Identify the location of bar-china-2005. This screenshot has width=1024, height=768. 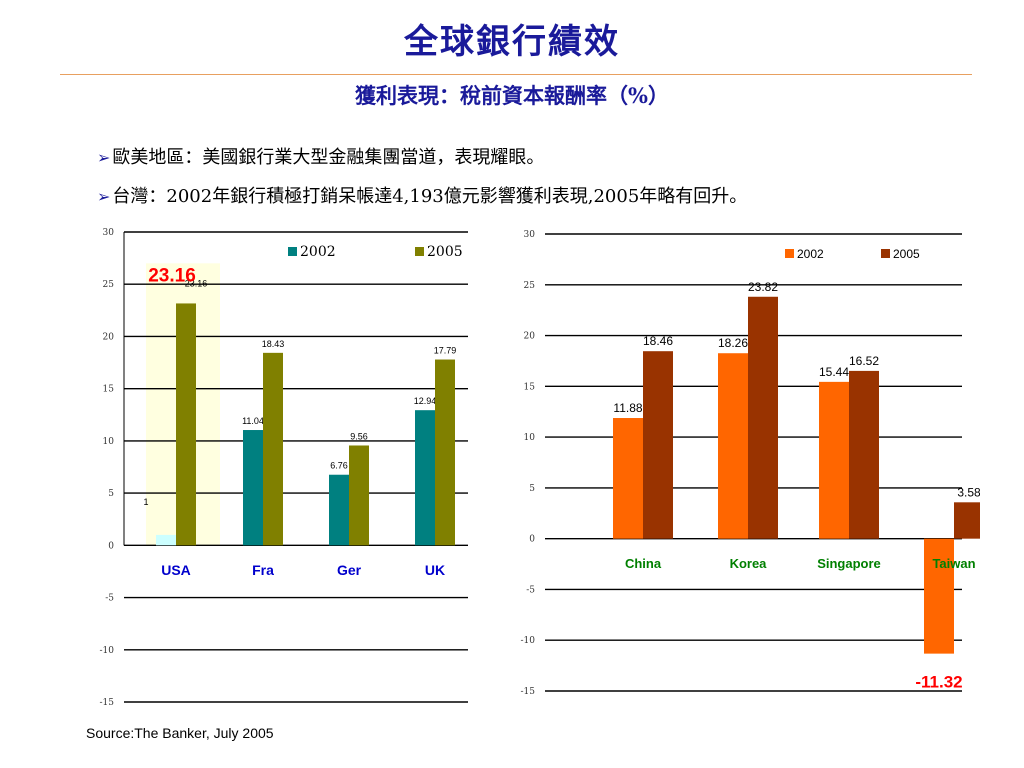
(658, 445).